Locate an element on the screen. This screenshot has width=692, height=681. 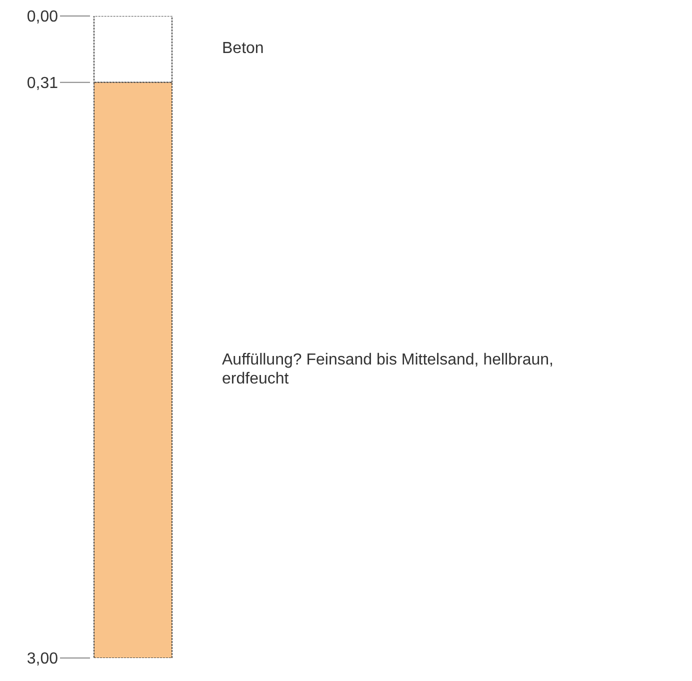
y-tick-label: 0,00 is located at coordinates (42, 17).